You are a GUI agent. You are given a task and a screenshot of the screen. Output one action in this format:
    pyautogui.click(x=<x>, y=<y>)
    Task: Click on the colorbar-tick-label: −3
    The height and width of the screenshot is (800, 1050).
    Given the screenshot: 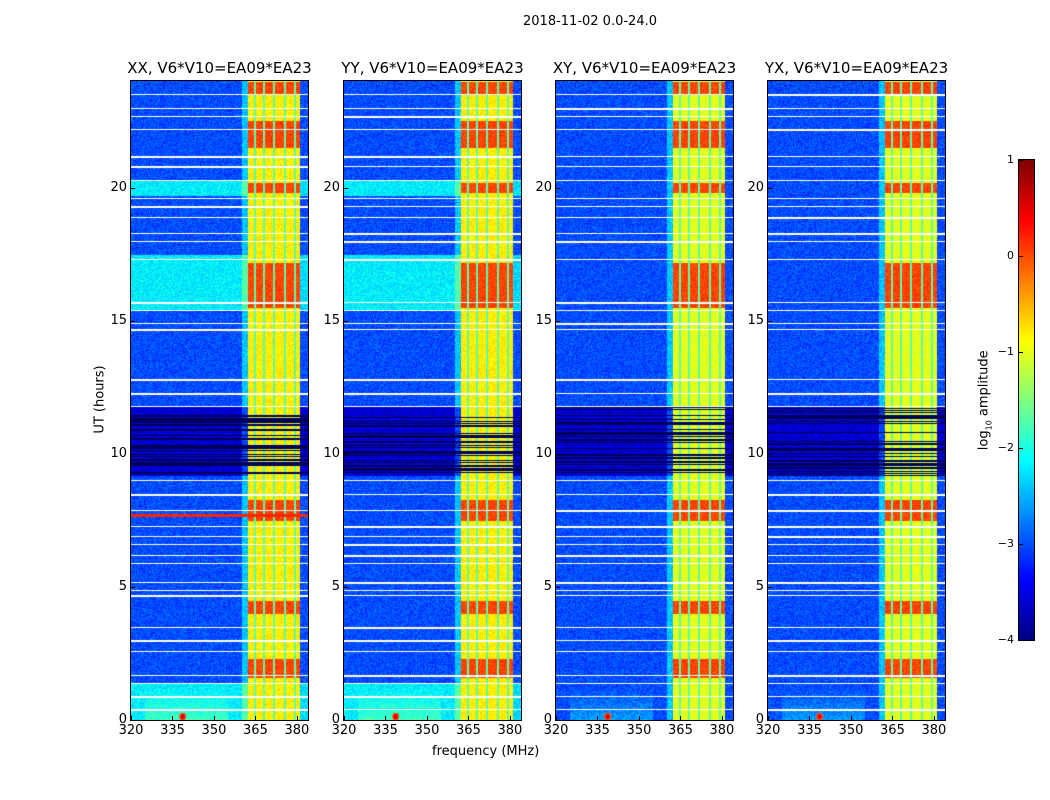 What is the action you would take?
    pyautogui.click(x=1005, y=543)
    